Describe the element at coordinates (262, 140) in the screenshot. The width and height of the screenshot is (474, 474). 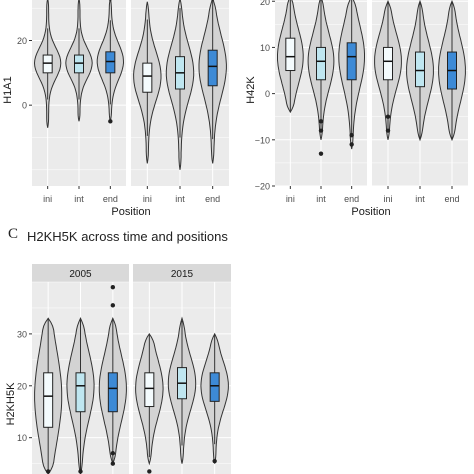
I see `y-tick-label: −10` at that location.